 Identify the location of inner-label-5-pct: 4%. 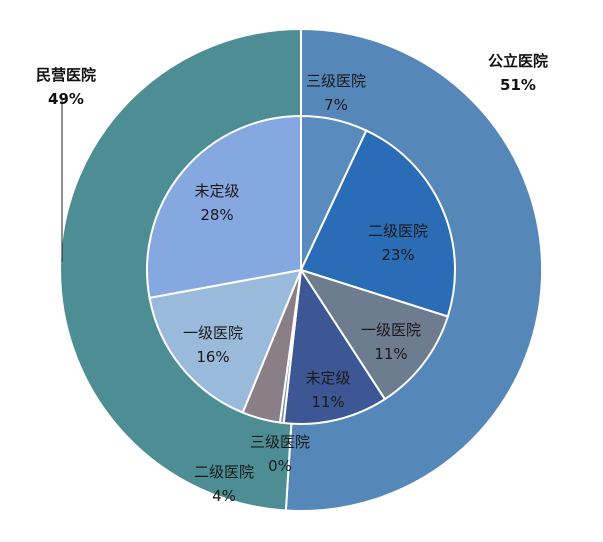
(224, 496).